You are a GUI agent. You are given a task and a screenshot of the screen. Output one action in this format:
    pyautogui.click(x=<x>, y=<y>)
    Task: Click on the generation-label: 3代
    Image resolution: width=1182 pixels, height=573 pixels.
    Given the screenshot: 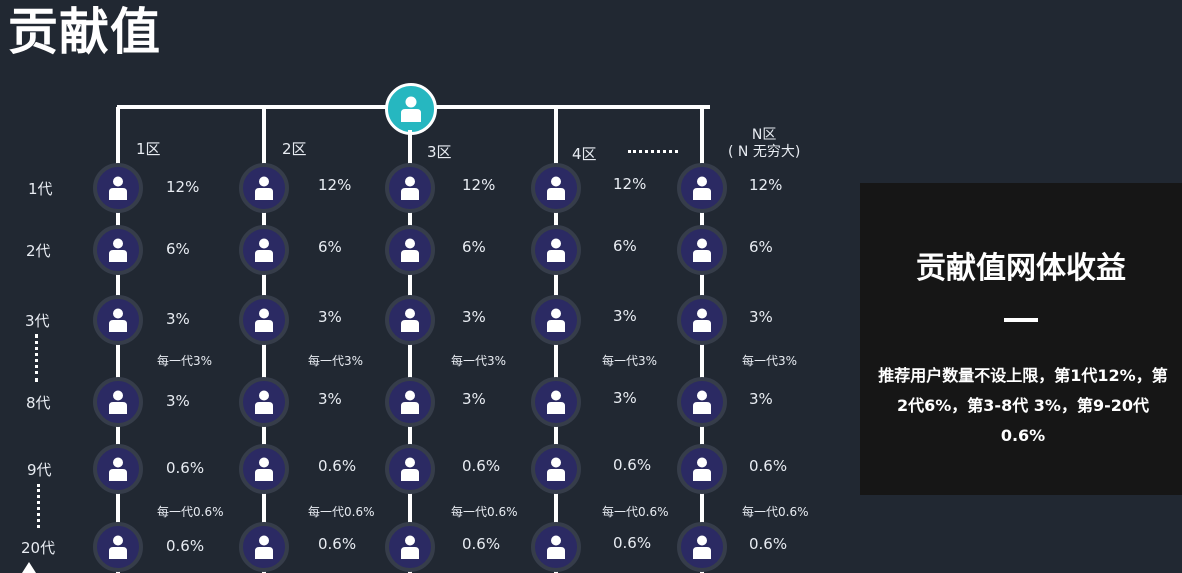 What is the action you would take?
    pyautogui.click(x=37, y=321)
    